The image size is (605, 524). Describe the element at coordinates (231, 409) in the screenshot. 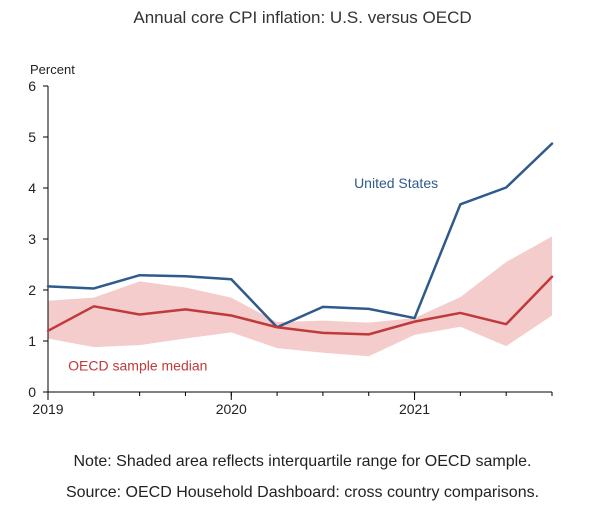

I see `x-tick-label: 2020` at that location.